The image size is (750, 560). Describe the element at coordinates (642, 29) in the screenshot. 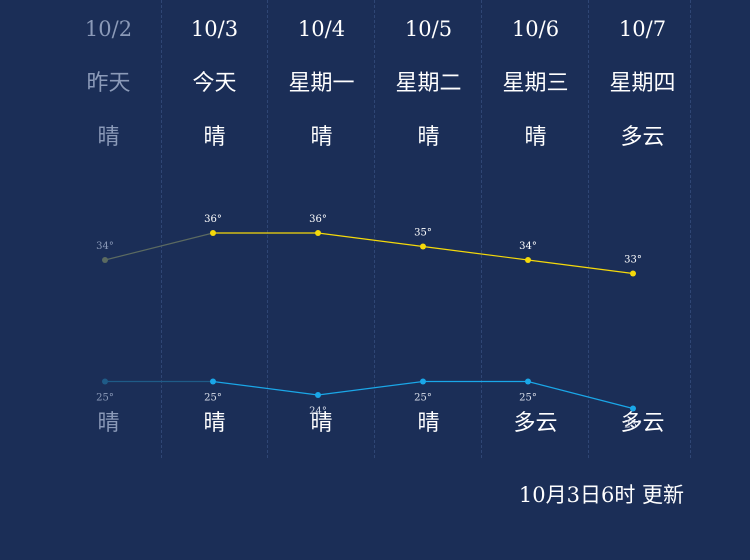

I see `day-date: 10/7` at that location.